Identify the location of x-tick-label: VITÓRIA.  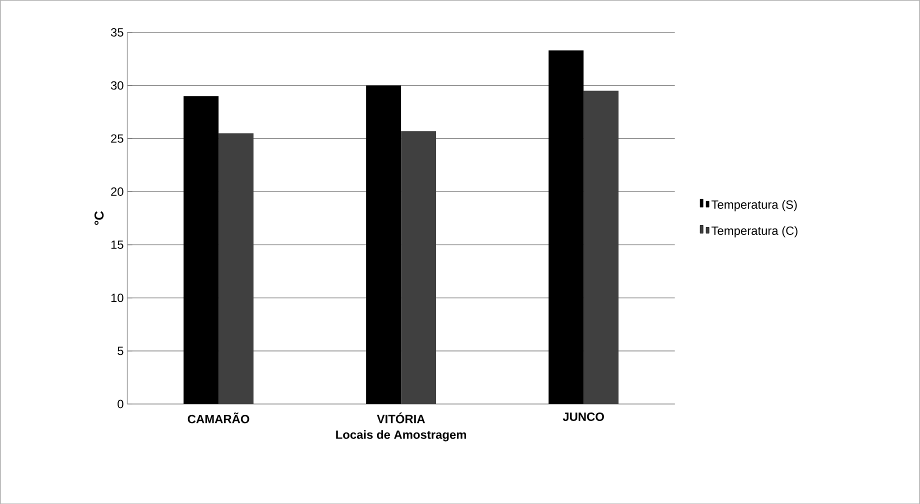
(400, 418).